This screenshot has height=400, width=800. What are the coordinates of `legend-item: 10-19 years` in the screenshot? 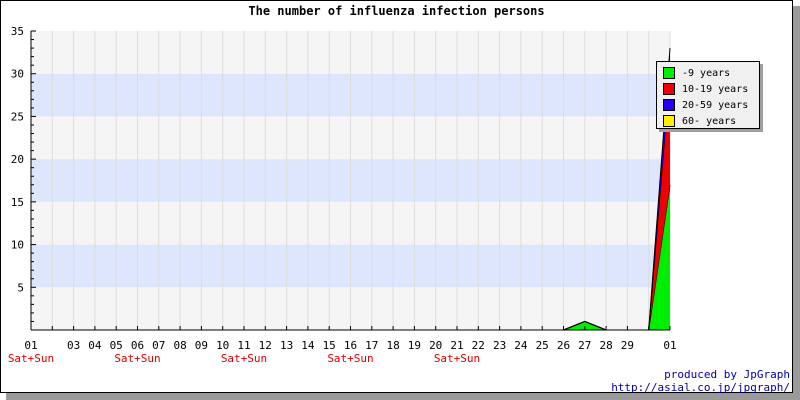 It's located at (711, 89).